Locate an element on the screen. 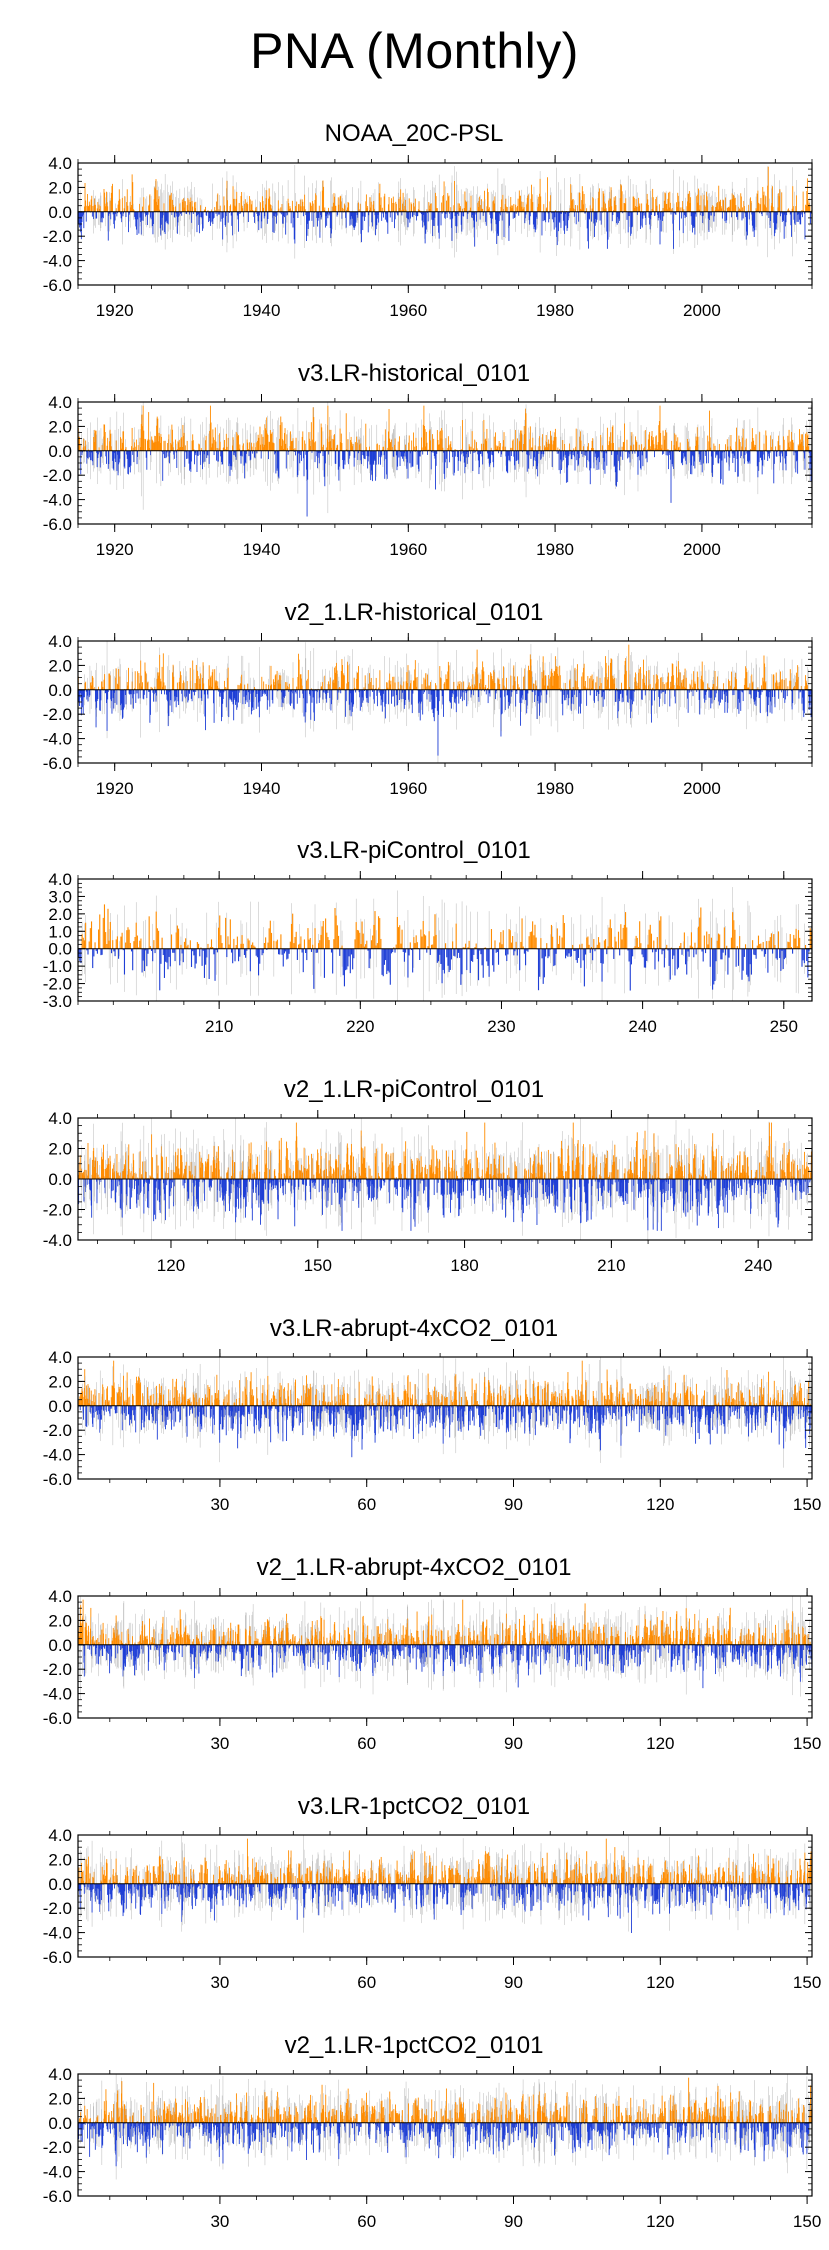 Image resolution: width=829 pixels, height=2250 pixels. chart-title: v3.LR-historical_0101 is located at coordinates (414, 373).